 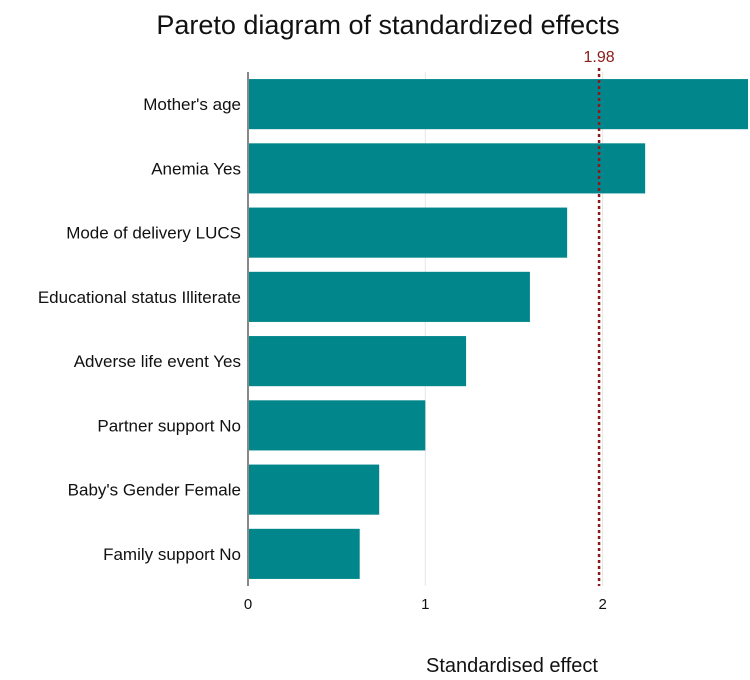 I want to click on category-label: Baby's Gender Female, so click(x=154, y=490).